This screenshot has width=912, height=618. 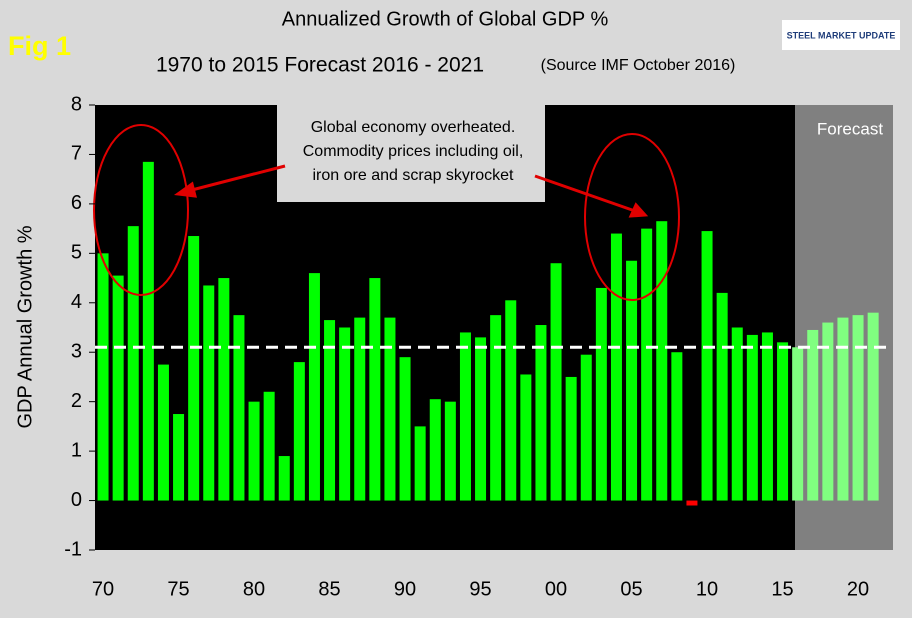 I want to click on y-tick-label: 2, so click(x=76, y=401).